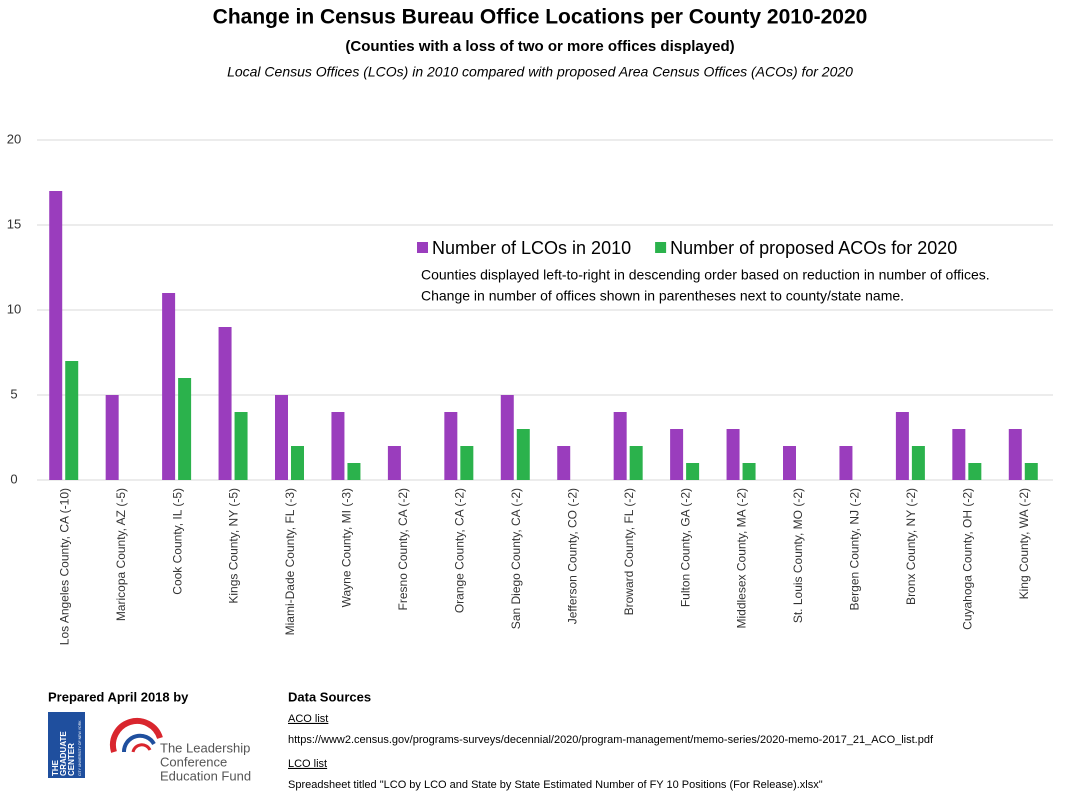  Describe the element at coordinates (205, 775) in the screenshot. I see `lcef-text: Education Fund` at that location.